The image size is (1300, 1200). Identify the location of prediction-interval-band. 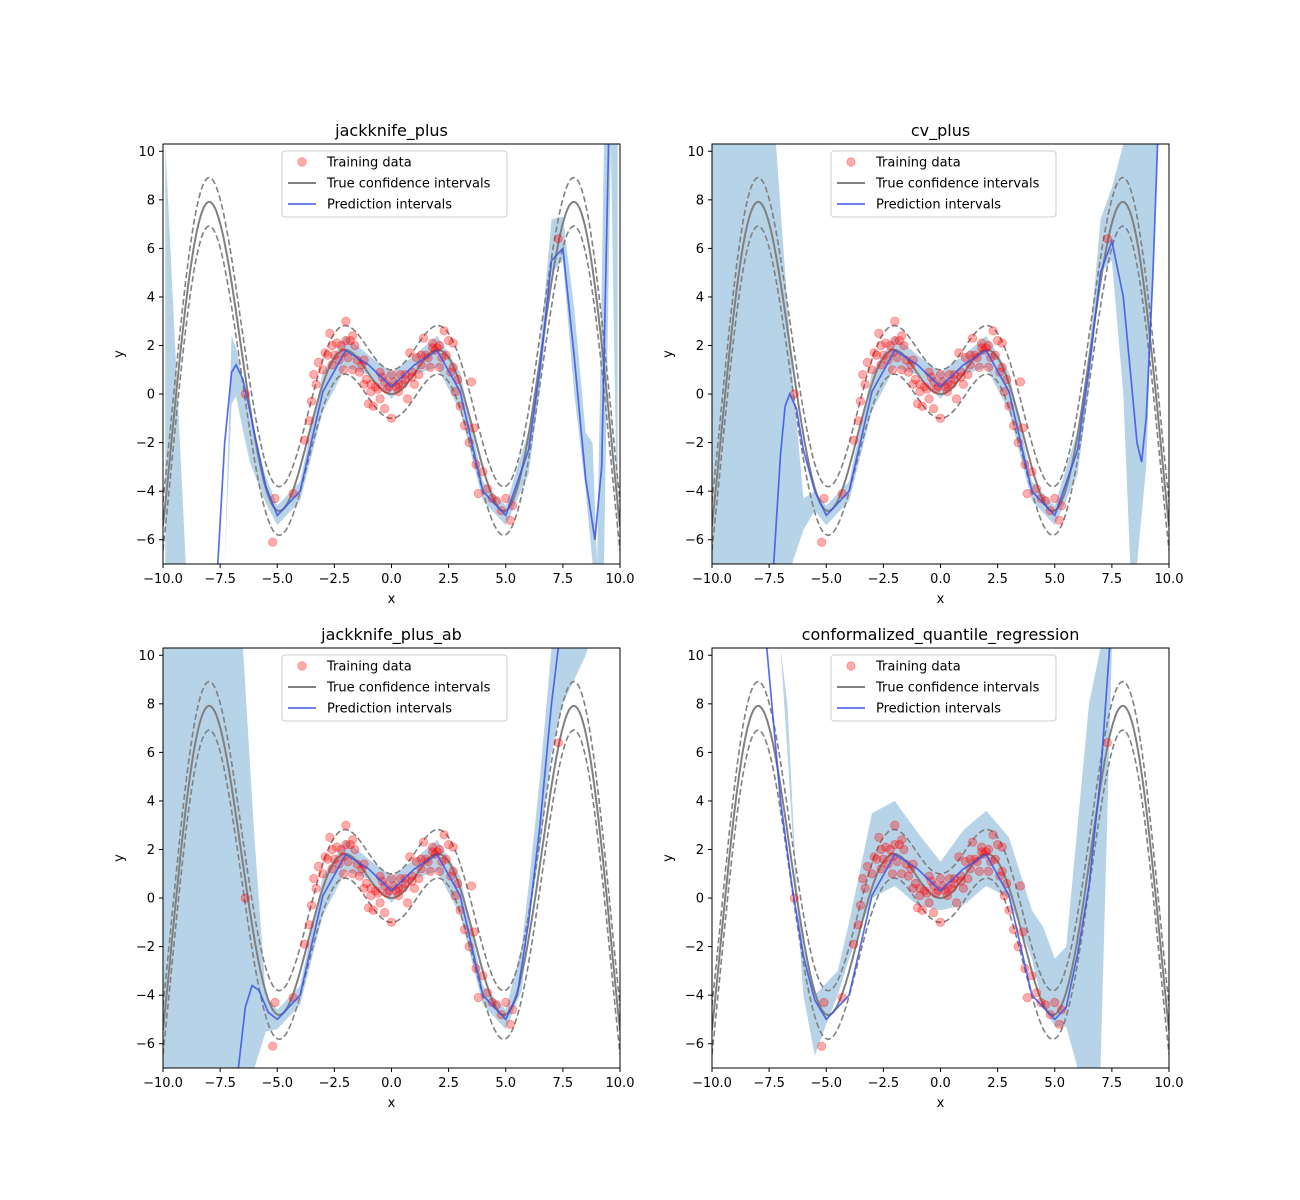
(375, 858).